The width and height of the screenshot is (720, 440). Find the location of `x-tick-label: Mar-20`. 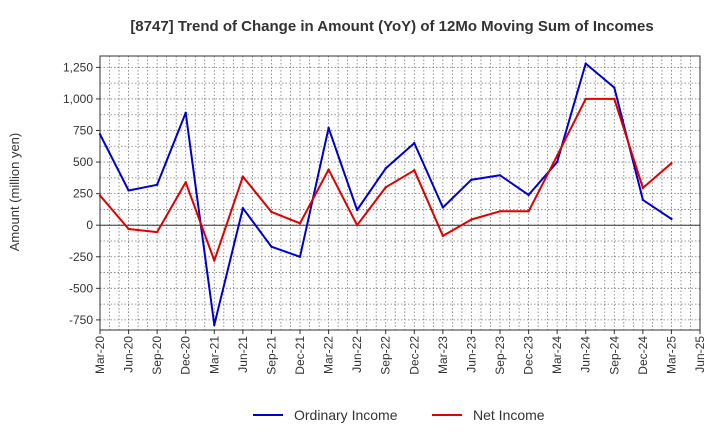

x-tick-label: Mar-20 is located at coordinates (100, 355).